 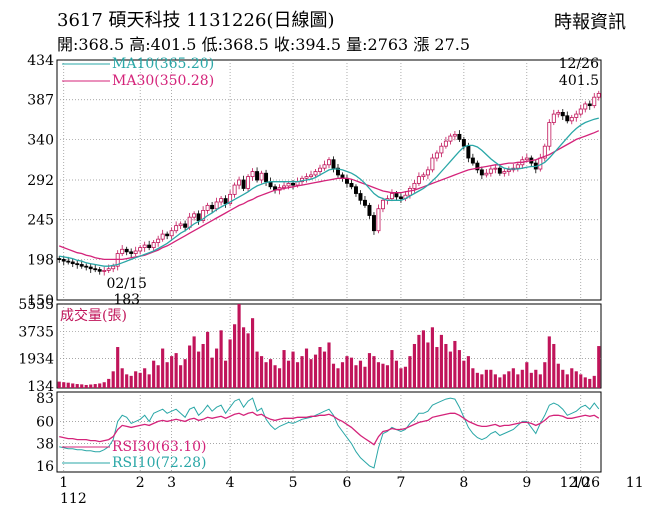 I want to click on price-tick-label: 387, so click(x=40, y=101).